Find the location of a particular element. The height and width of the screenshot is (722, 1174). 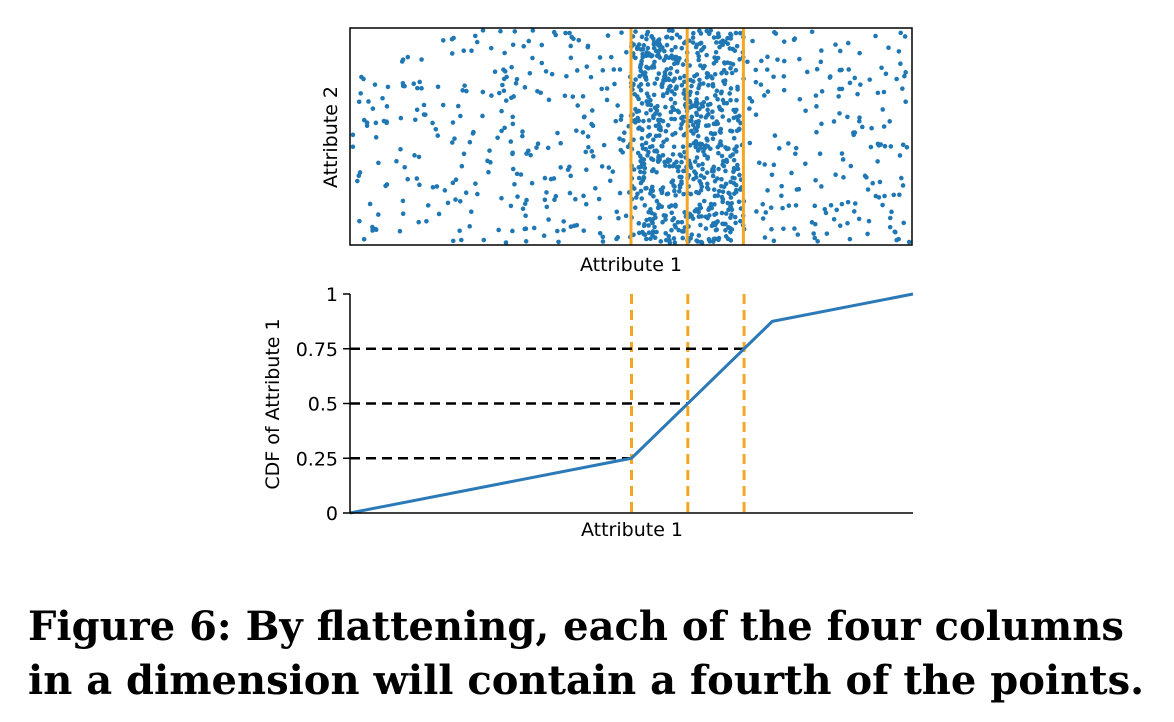

cdf-xlabel: Attribute 1 is located at coordinates (632, 530).